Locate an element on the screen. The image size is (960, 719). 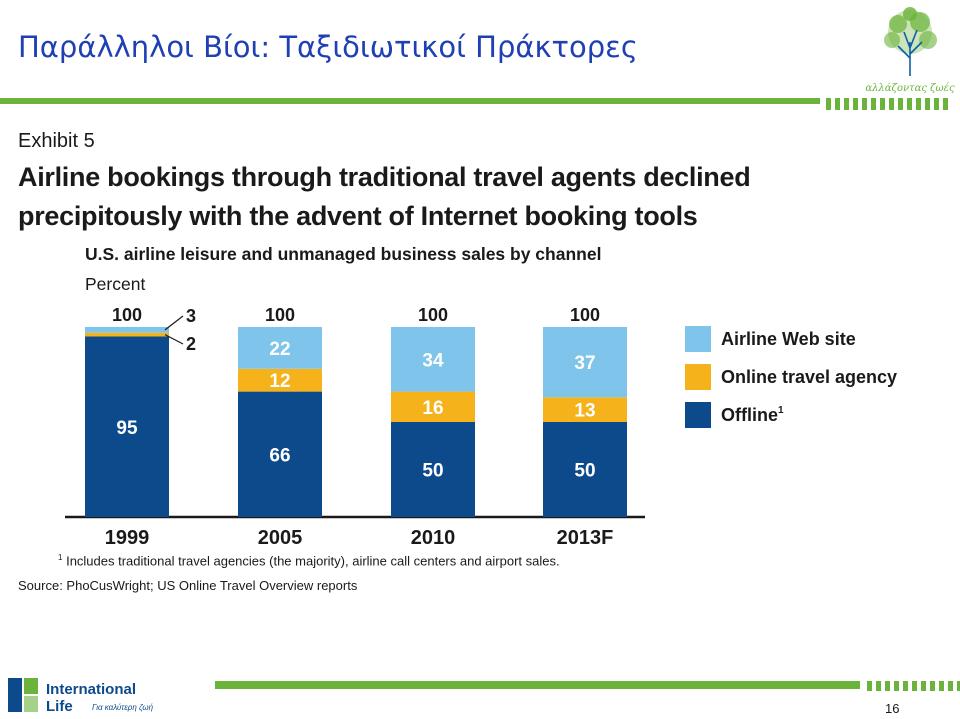
international-life-logo: International Life Για καλύτερη ζωή is located at coordinates (81, 696).